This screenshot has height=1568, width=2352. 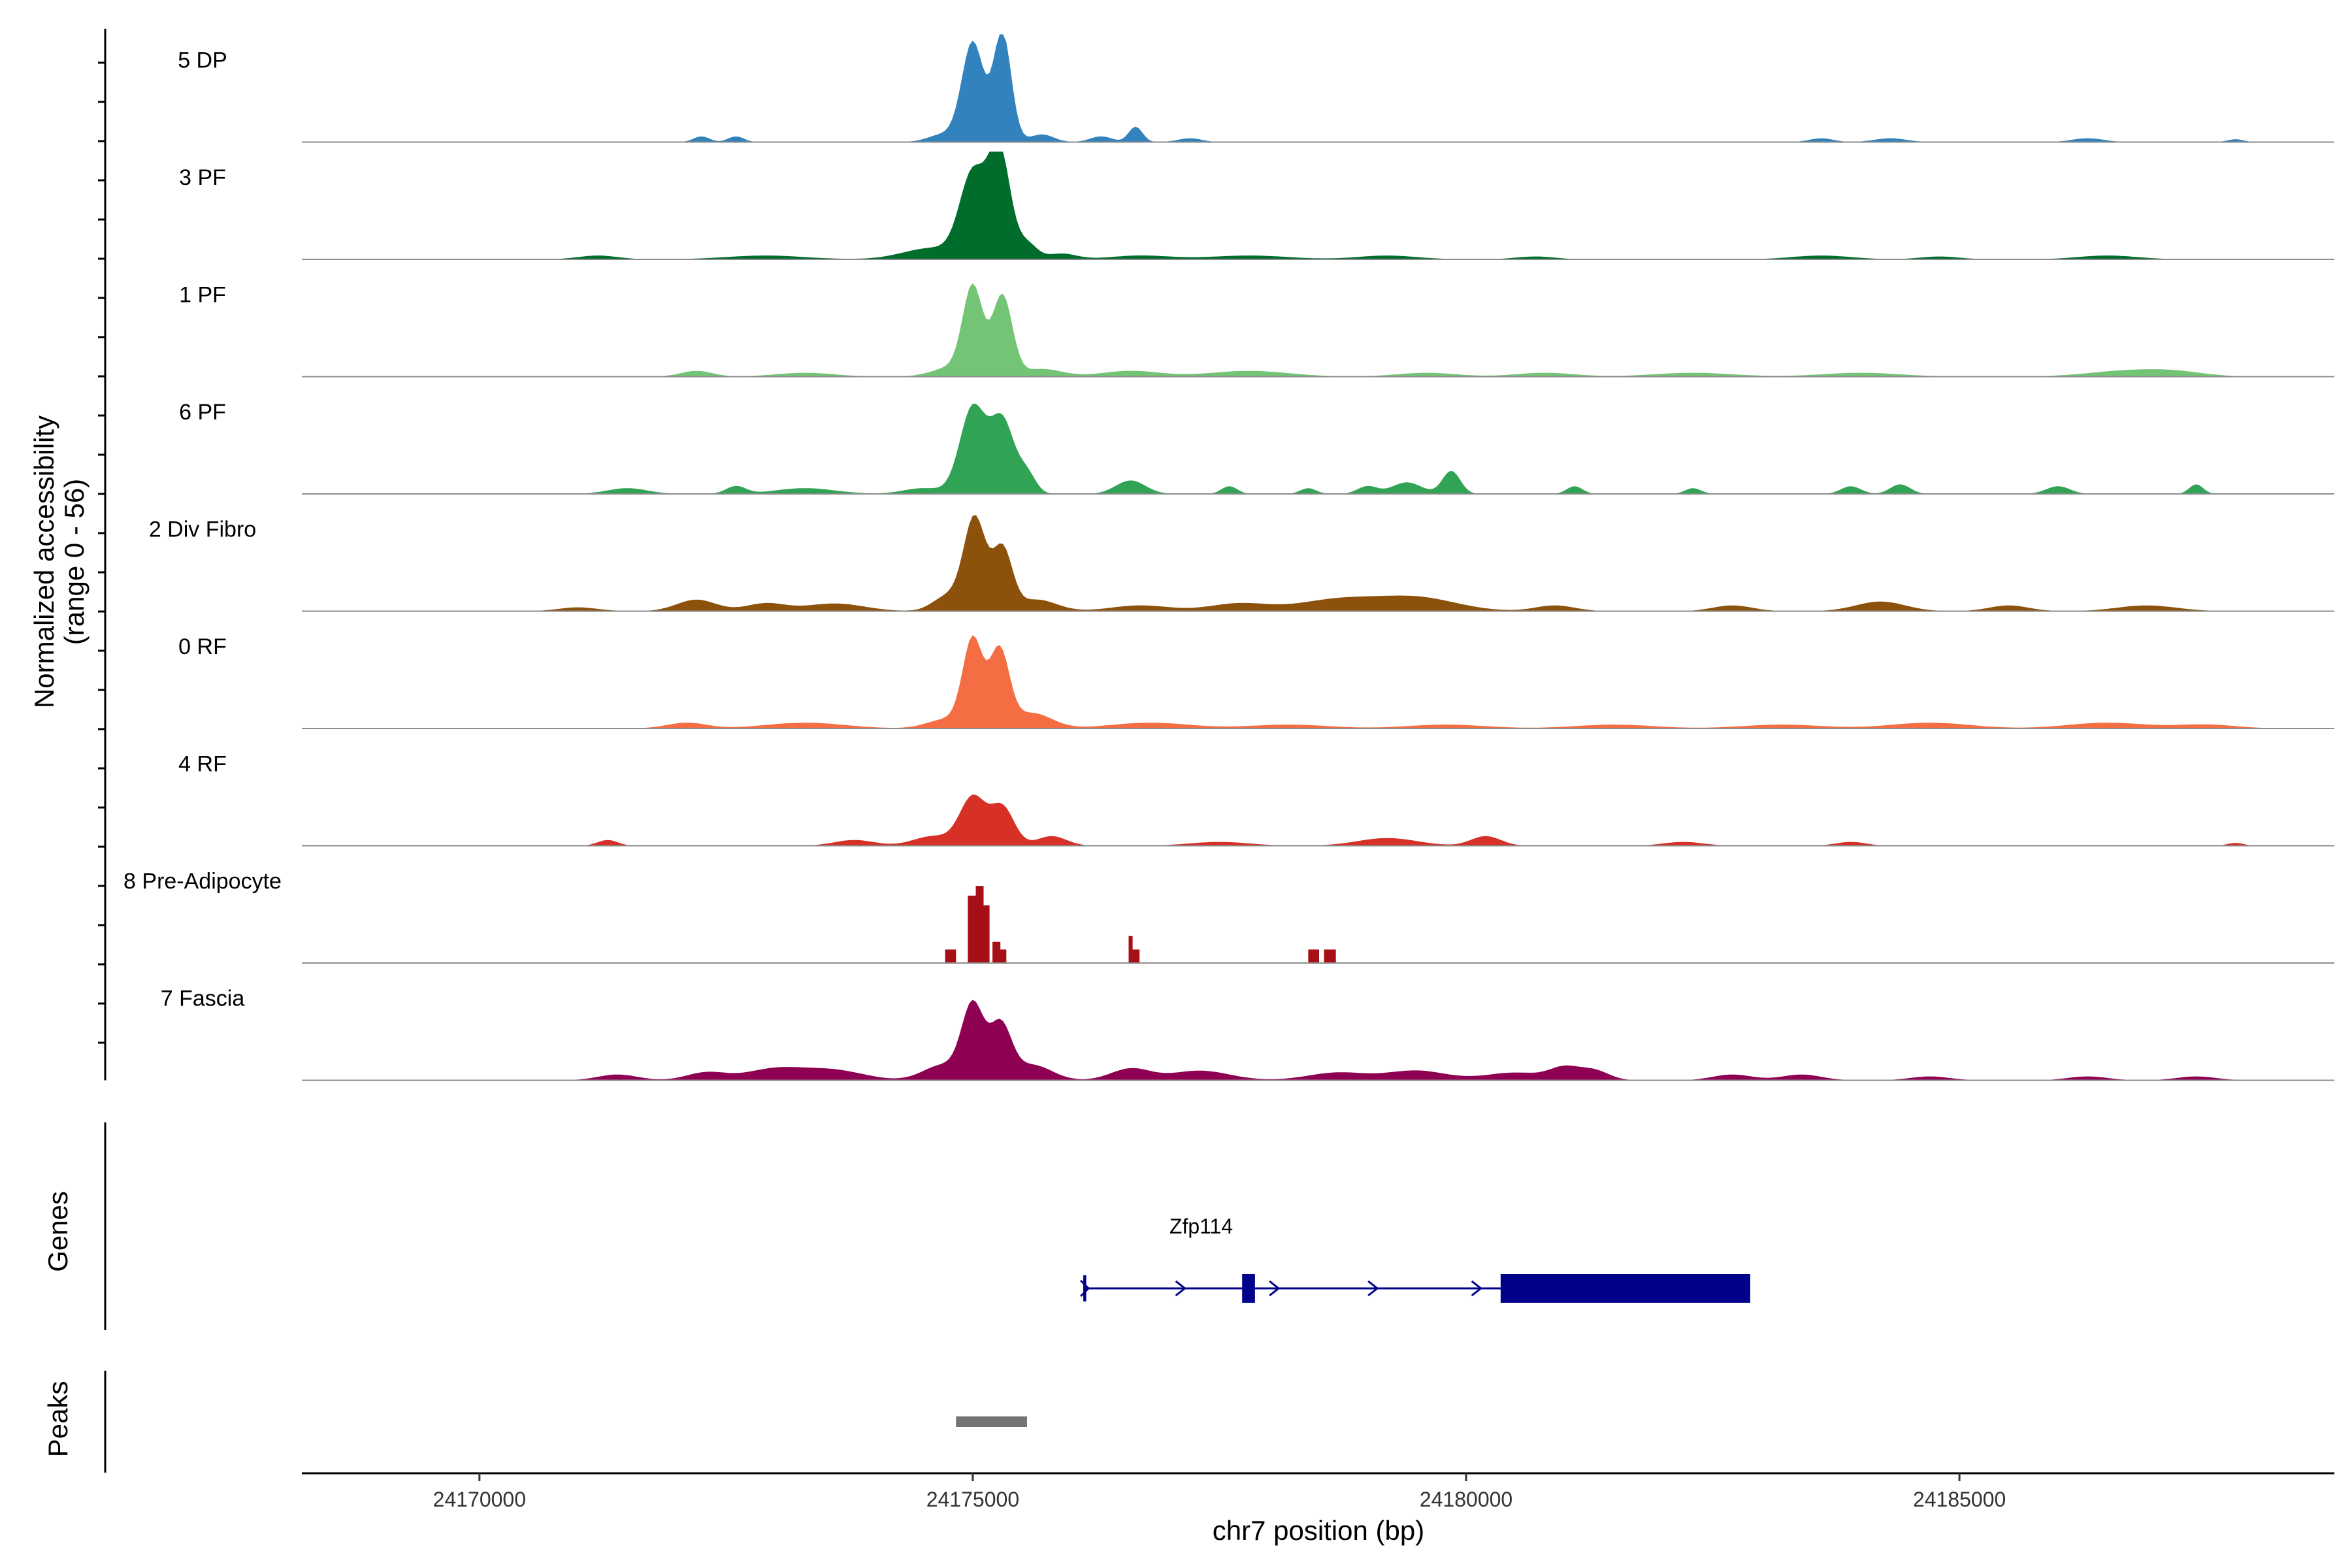 What do you see at coordinates (203, 998) in the screenshot?
I see `track-label: 7 Fascia` at bounding box center [203, 998].